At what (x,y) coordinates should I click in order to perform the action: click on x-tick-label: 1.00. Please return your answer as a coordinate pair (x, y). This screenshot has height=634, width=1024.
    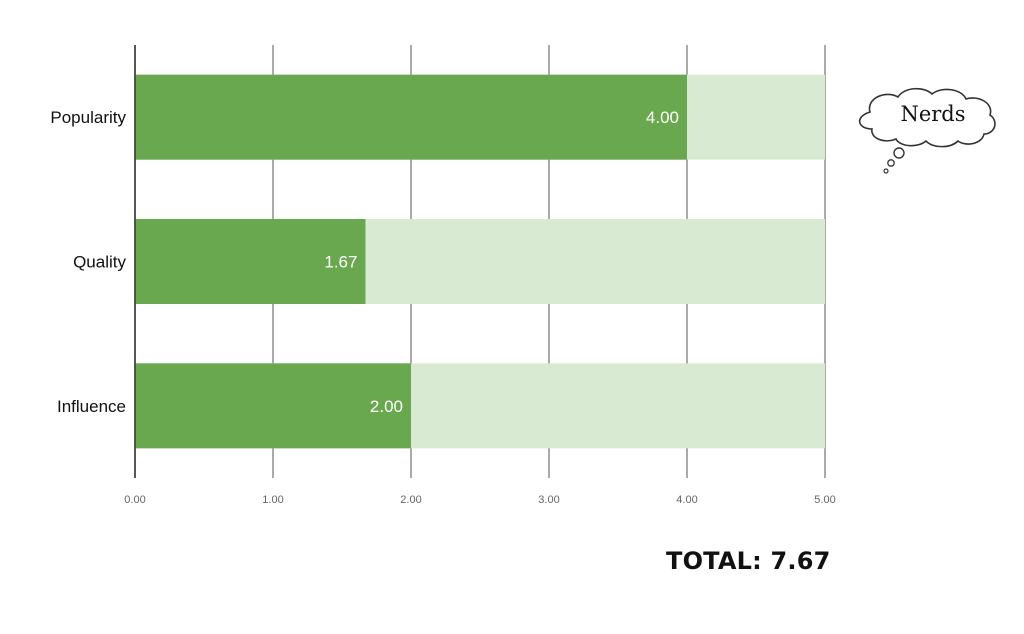
    Looking at the image, I should click on (272, 500).